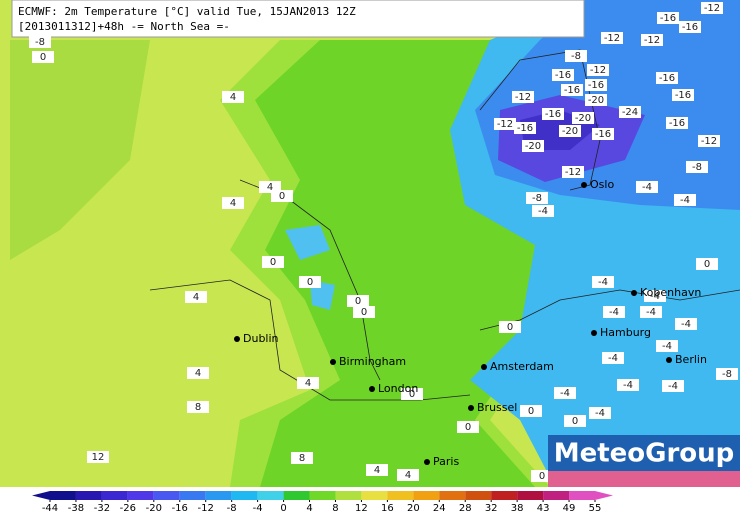  What do you see at coordinates (569, 508) in the screenshot?
I see `colorbar-tick-label: 49` at bounding box center [569, 508].